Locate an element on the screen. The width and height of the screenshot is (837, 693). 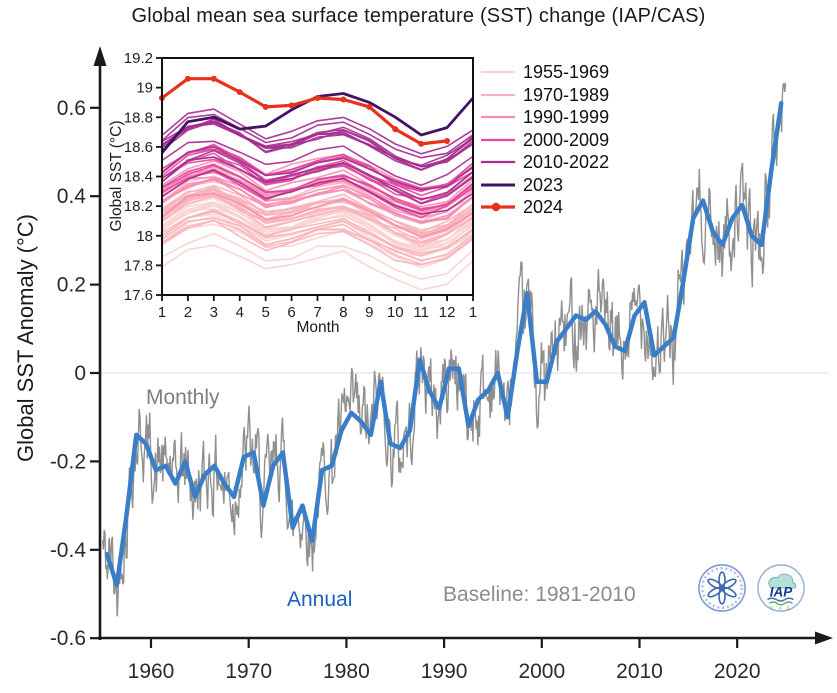
inset-year-line-2016 is located at coordinates (317, 136).